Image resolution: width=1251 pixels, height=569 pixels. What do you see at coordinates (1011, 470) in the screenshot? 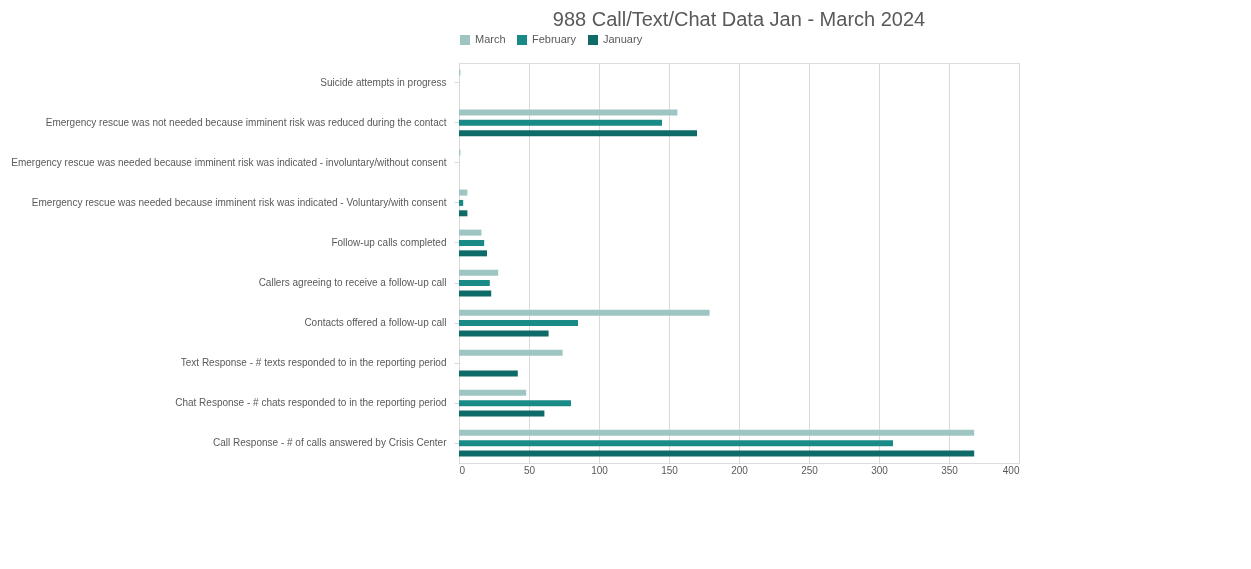
I see `x-tick-label: 400` at bounding box center [1011, 470].